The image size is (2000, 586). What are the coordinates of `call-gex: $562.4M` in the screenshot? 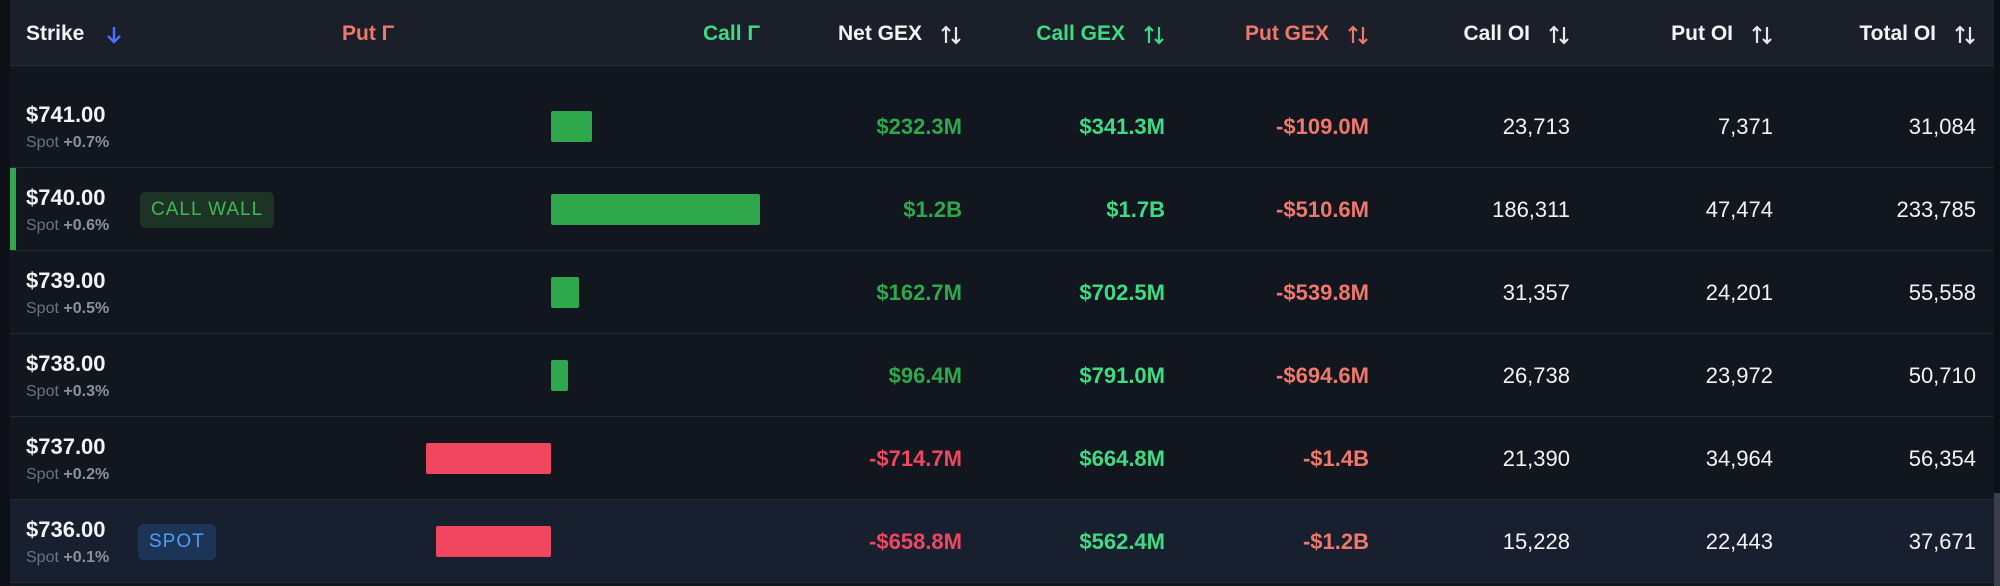 It's located at (1122, 541).